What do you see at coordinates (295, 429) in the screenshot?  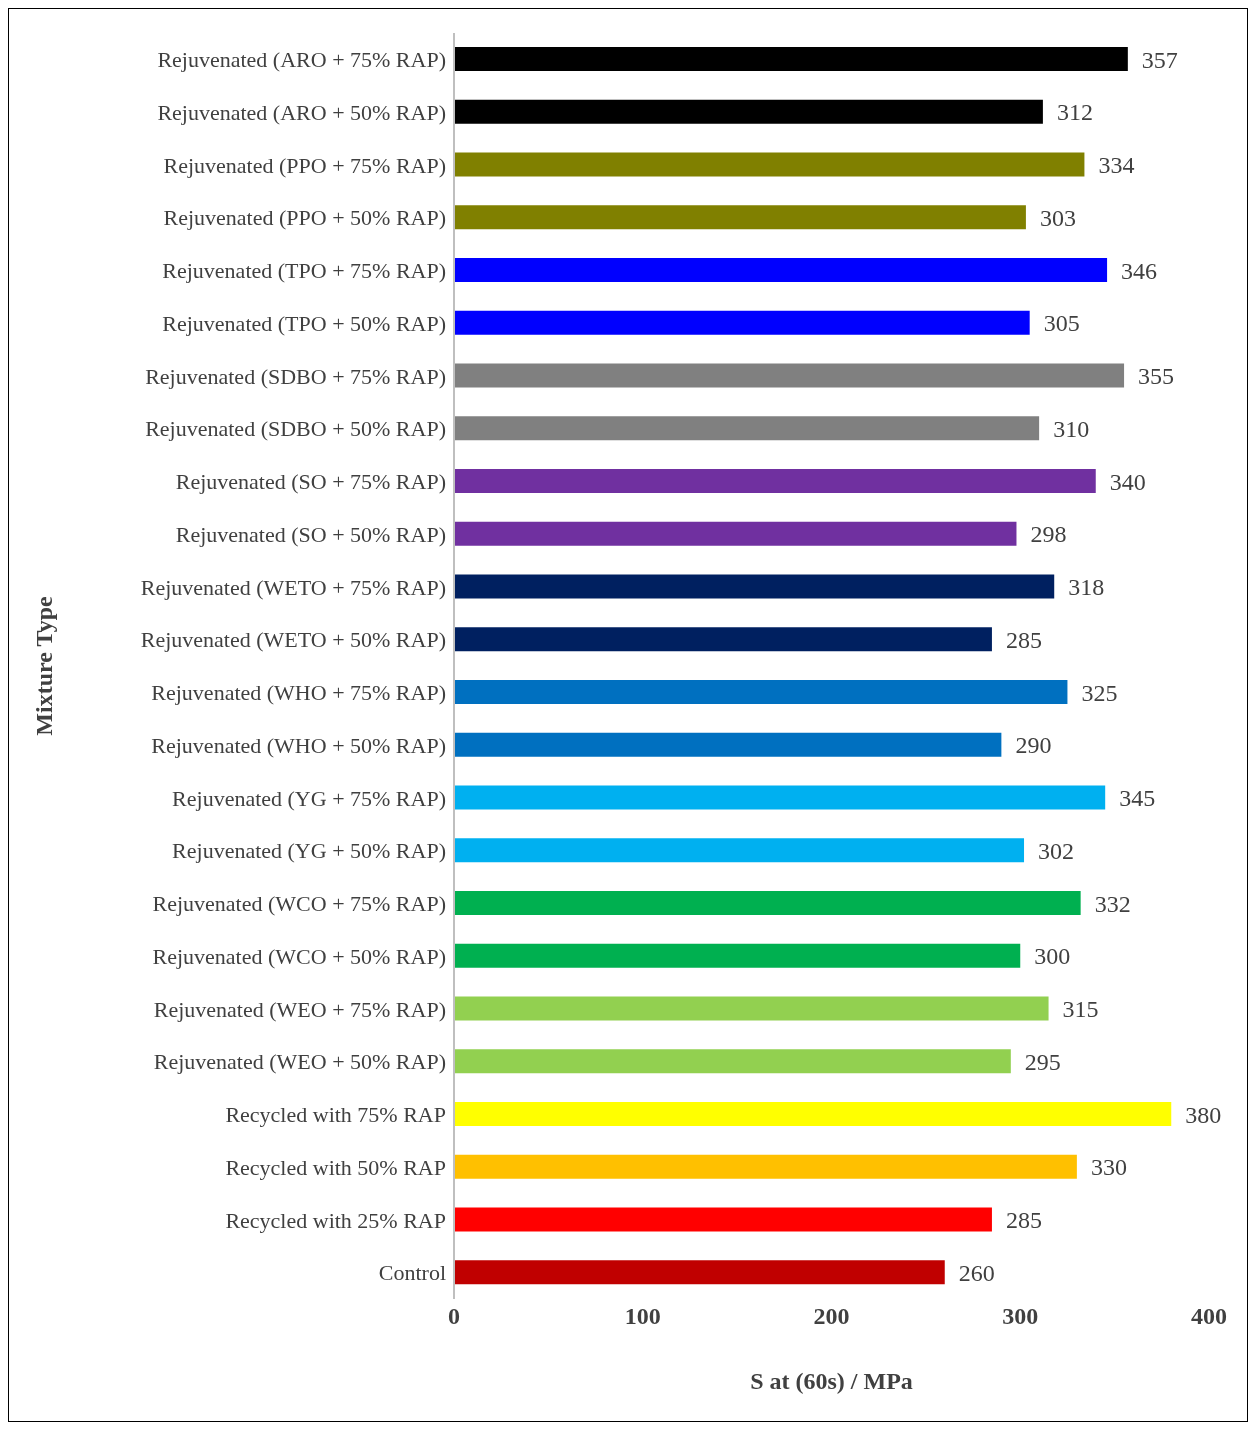 I see `y-tick-label: Rejuvenated (SDBO + 50% RAP)` at bounding box center [295, 429].